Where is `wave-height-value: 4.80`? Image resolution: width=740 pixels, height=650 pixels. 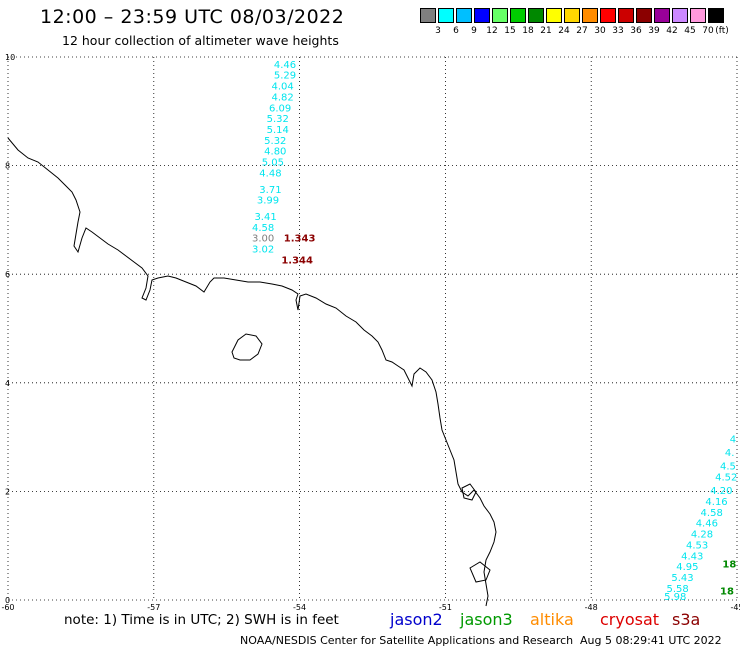
wave-height-value: 4.80 is located at coordinates (275, 152).